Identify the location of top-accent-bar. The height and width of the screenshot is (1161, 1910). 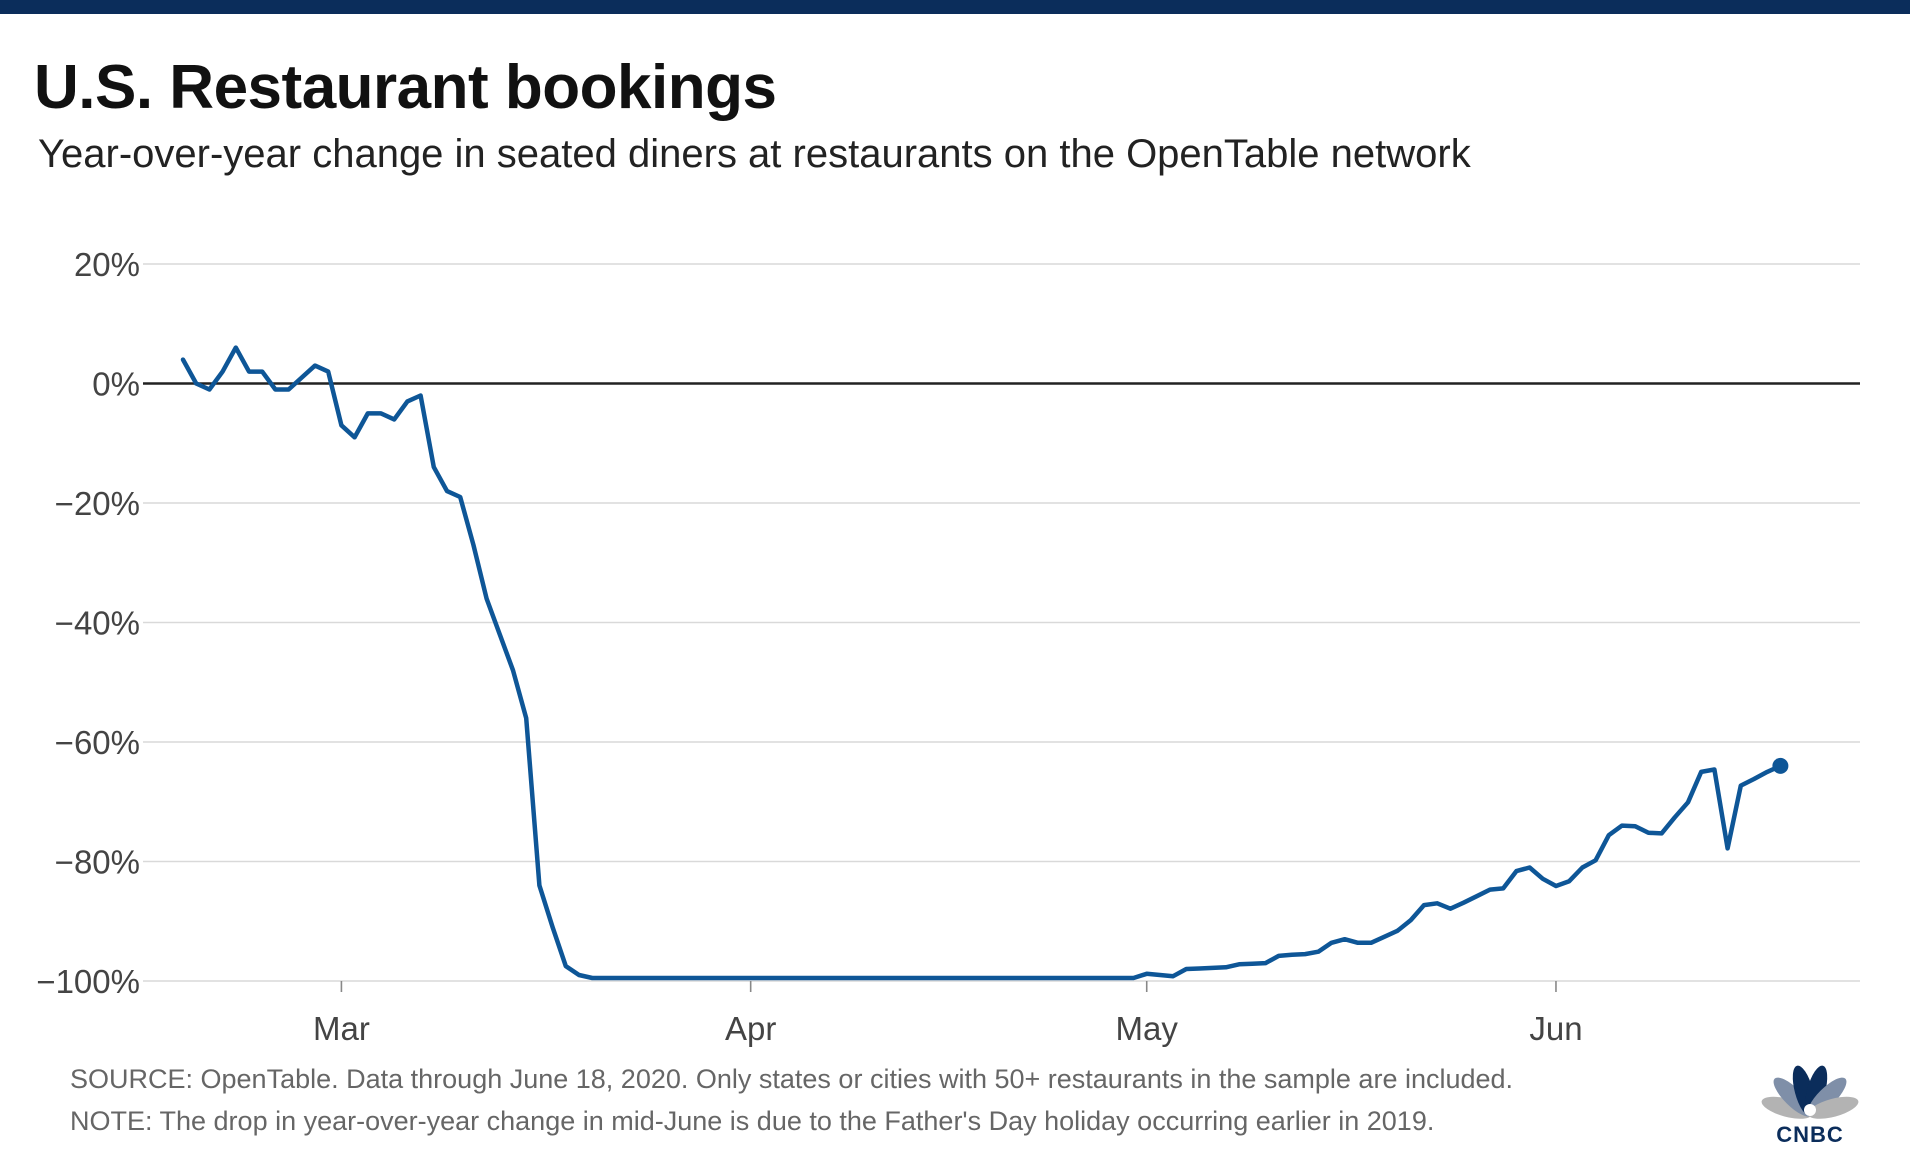
(955, 7).